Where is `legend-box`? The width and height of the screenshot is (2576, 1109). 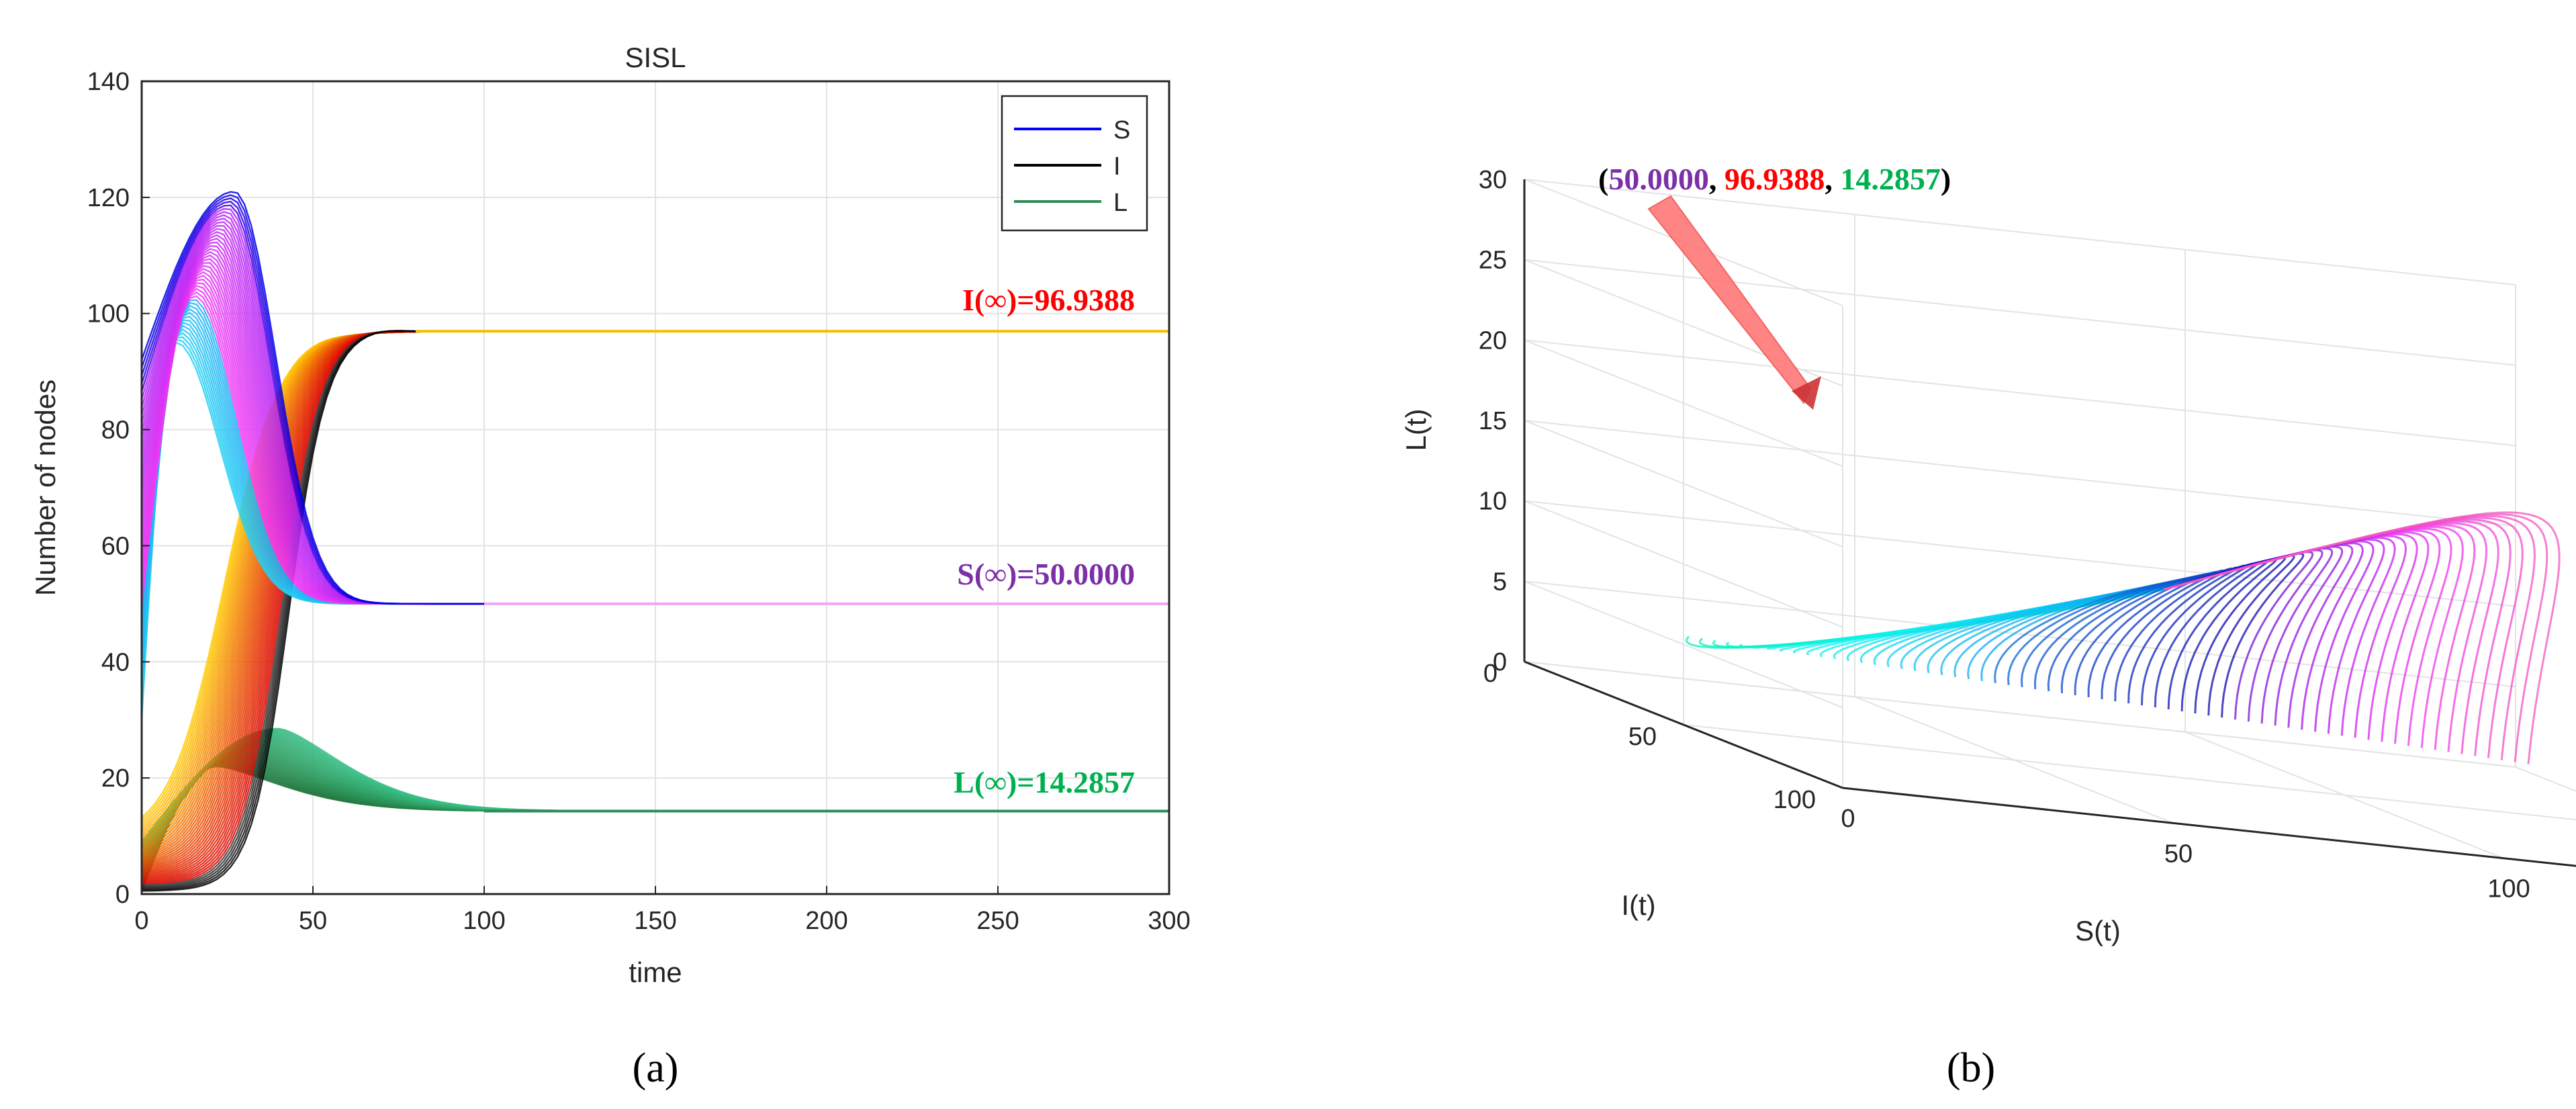
legend-box is located at coordinates (1074, 163).